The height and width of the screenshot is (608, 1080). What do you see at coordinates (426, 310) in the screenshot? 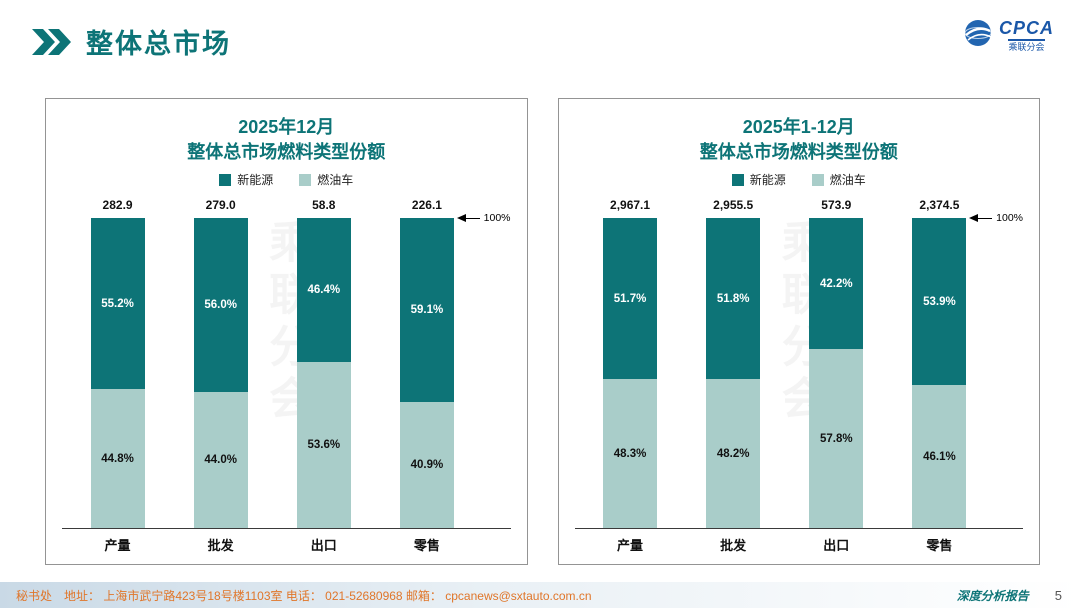
I see `bar-segment-nev: 59.1%` at bounding box center [426, 310].